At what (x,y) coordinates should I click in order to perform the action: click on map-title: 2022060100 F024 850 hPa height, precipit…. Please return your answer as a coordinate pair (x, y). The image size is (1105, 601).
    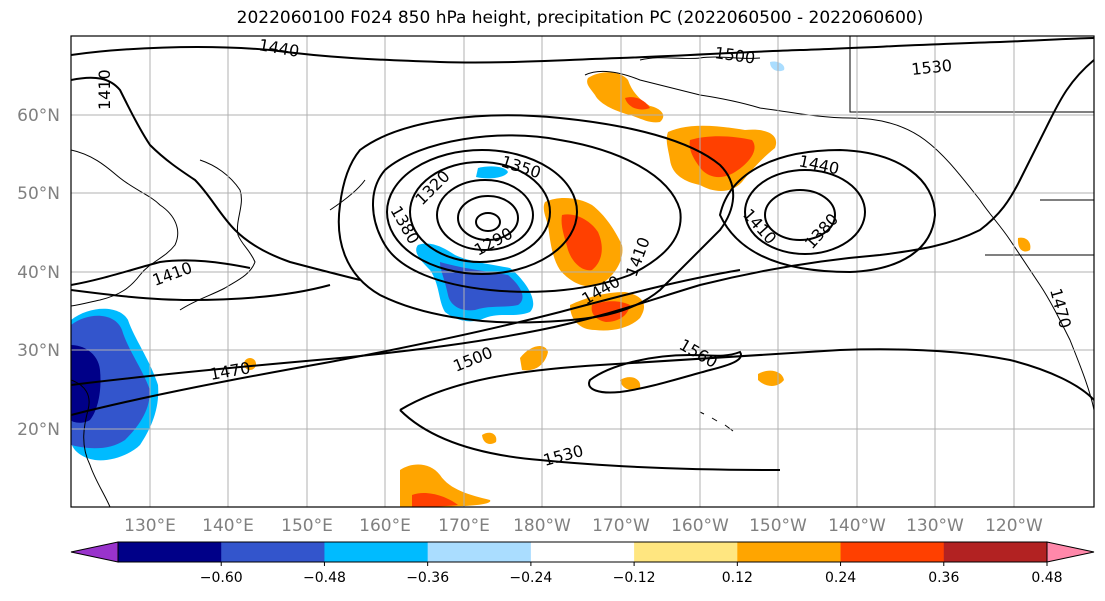
    Looking at the image, I should click on (580, 18).